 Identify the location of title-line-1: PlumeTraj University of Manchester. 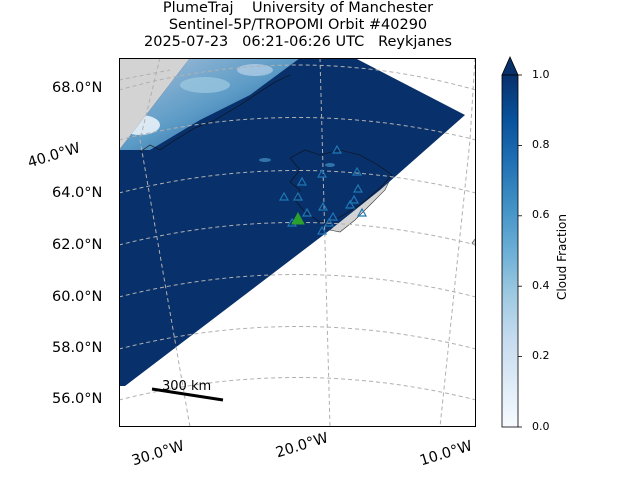
(298, 8).